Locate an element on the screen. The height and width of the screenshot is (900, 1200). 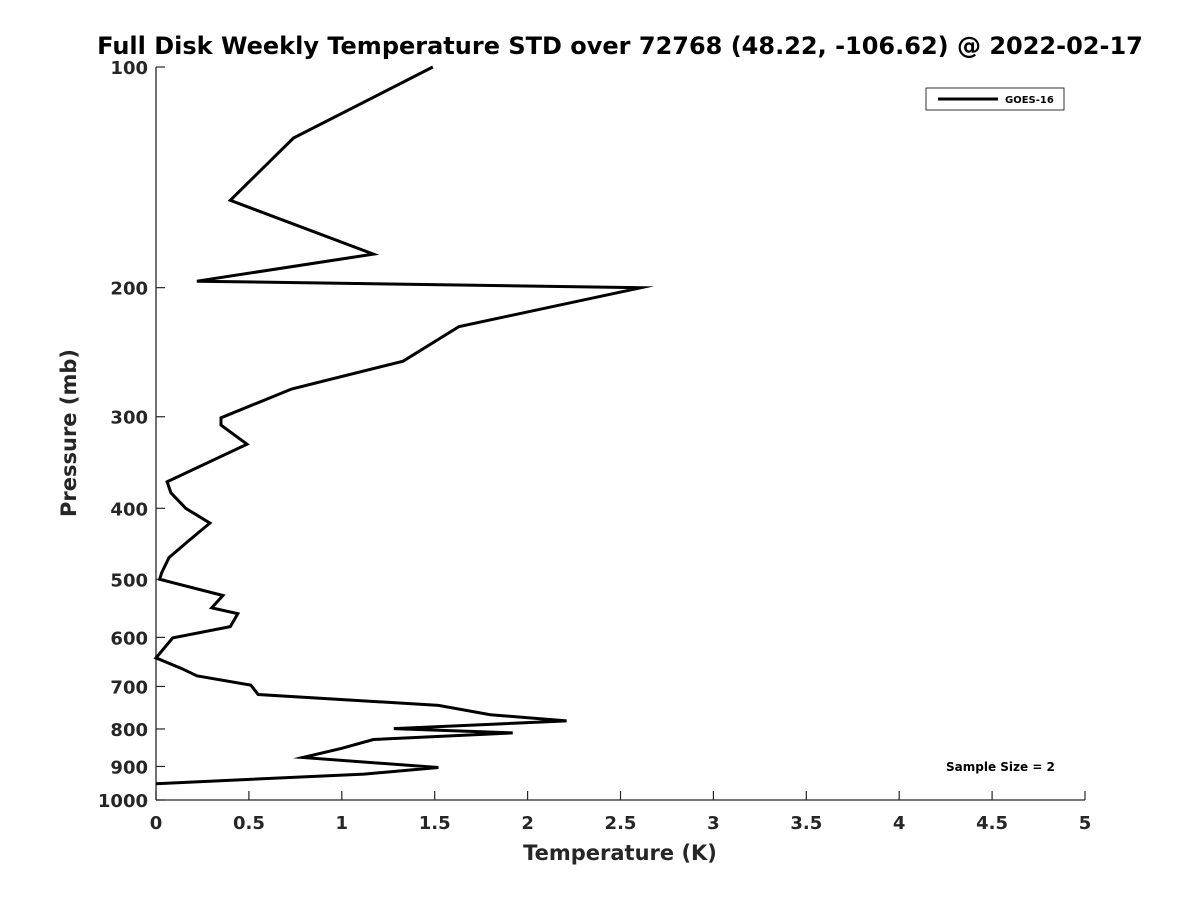
y-tick-label: 100 is located at coordinates (129, 68).